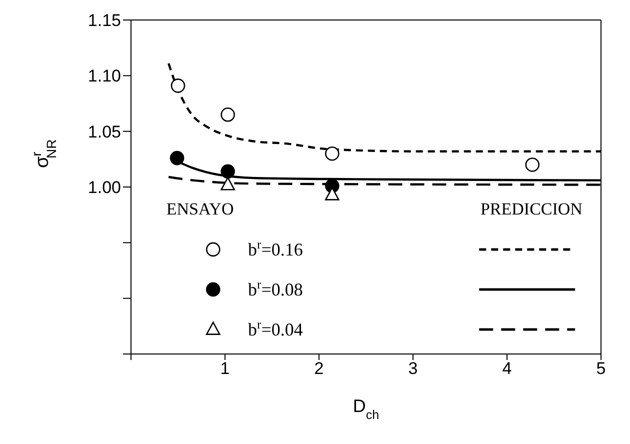 The width and height of the screenshot is (630, 444). What do you see at coordinates (319, 368) in the screenshot?
I see `x-tick-label: 2` at bounding box center [319, 368].